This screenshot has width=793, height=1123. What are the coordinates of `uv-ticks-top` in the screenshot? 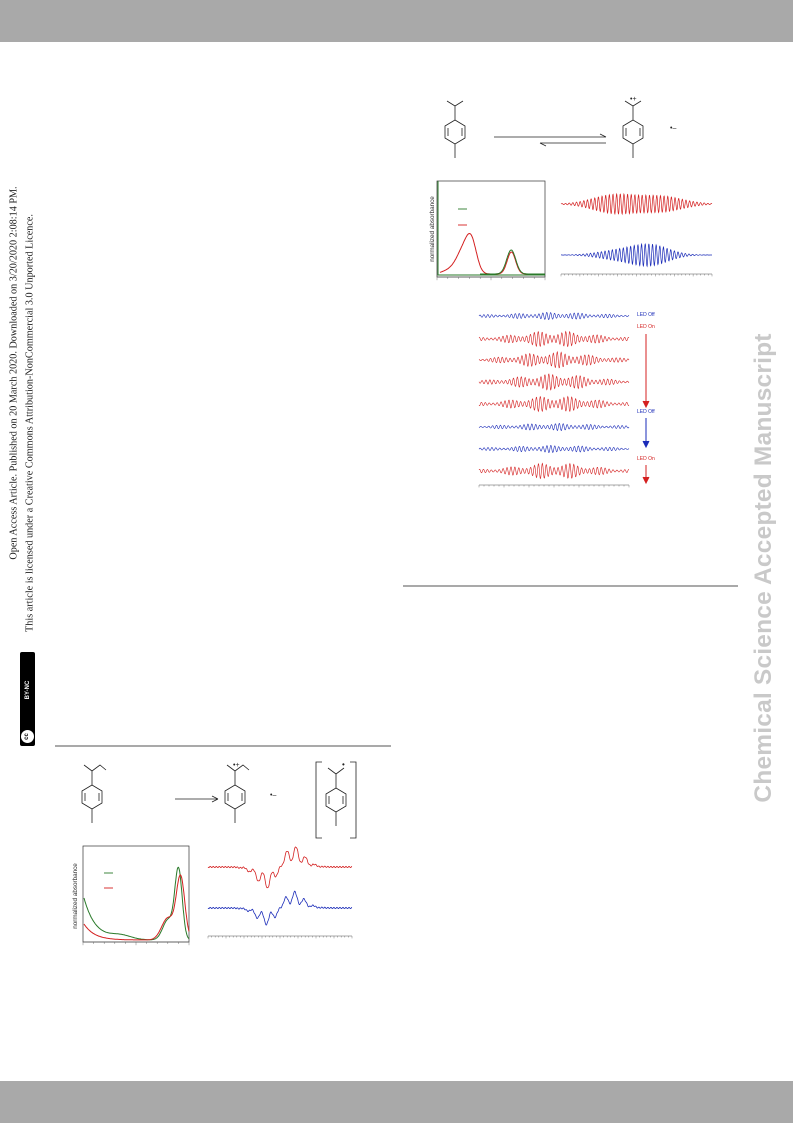 It's located at (491, 278).